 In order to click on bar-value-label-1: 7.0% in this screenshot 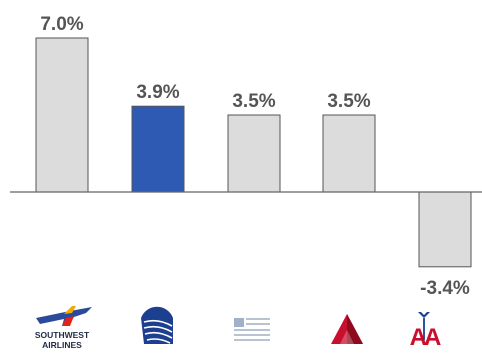, I will do `click(61, 24)`.